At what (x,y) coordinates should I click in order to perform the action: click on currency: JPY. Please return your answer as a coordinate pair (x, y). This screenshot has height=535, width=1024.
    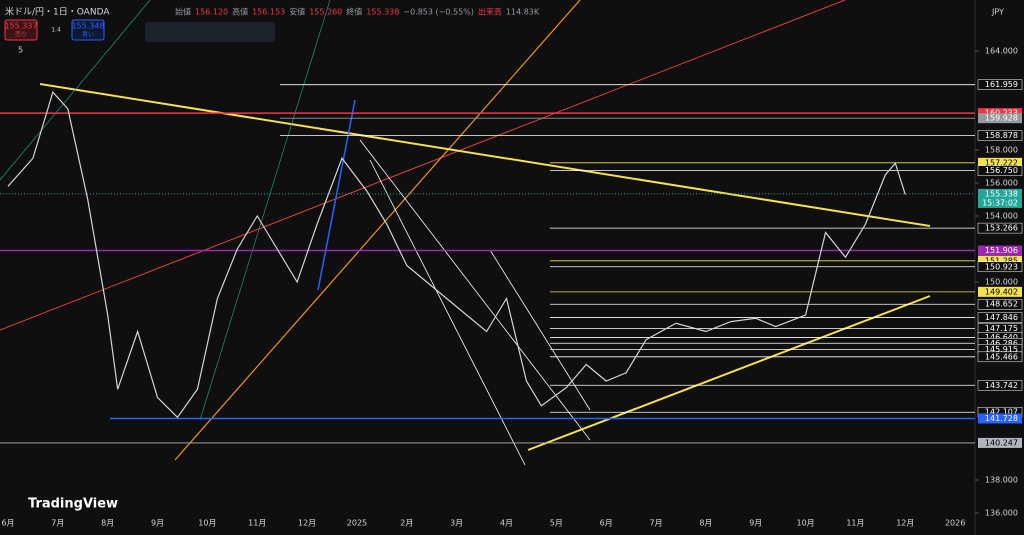
    Looking at the image, I should click on (997, 12).